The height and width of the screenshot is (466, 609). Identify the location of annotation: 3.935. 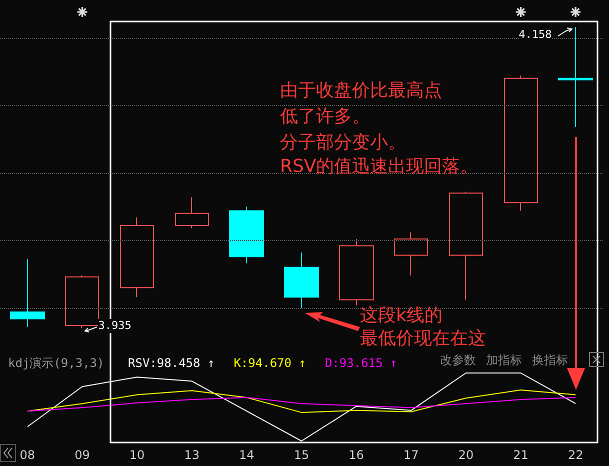
(115, 326).